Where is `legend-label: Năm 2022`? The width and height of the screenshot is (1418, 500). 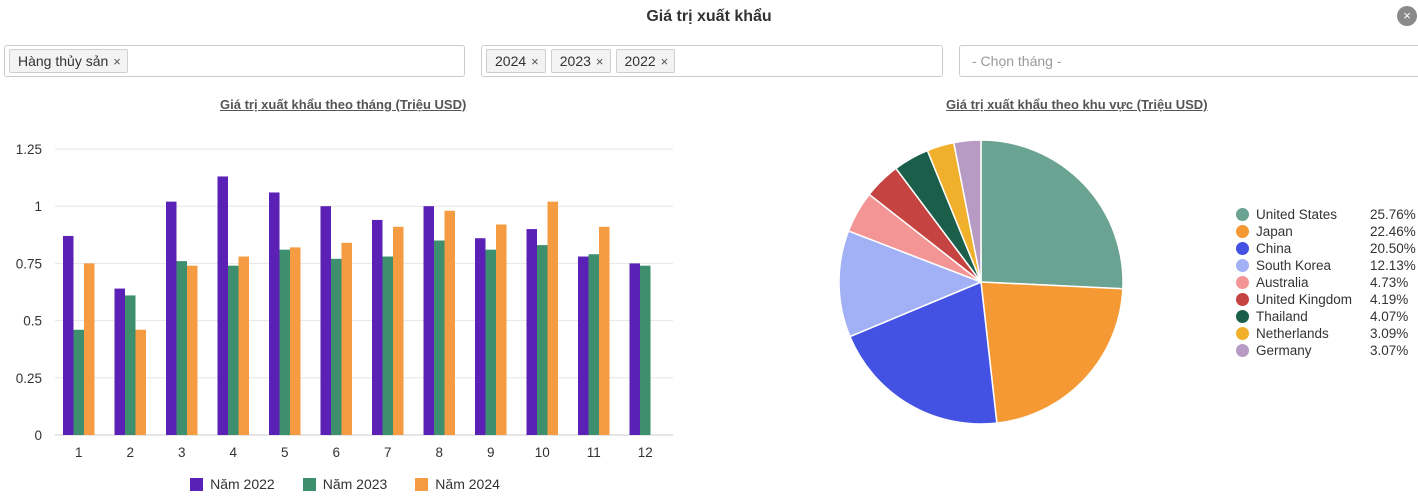 legend-label: Năm 2022 is located at coordinates (242, 484).